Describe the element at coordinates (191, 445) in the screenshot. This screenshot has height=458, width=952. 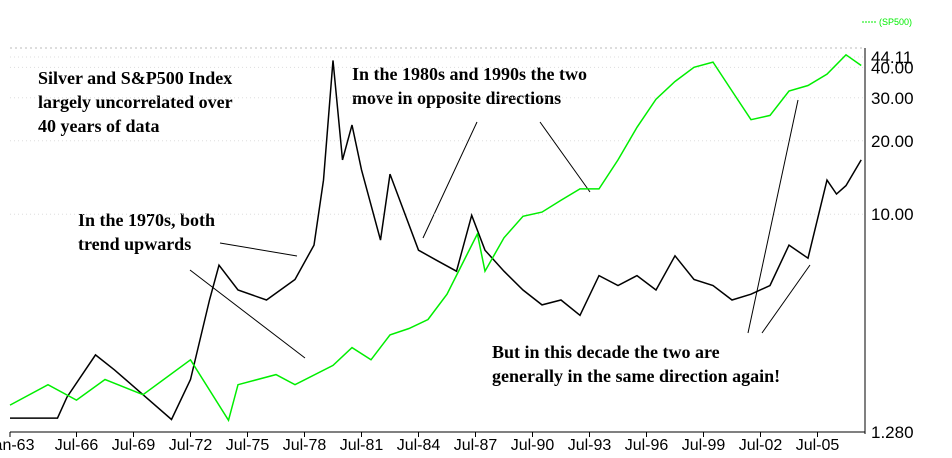
I see `x-tick-label: Jul-72` at that location.